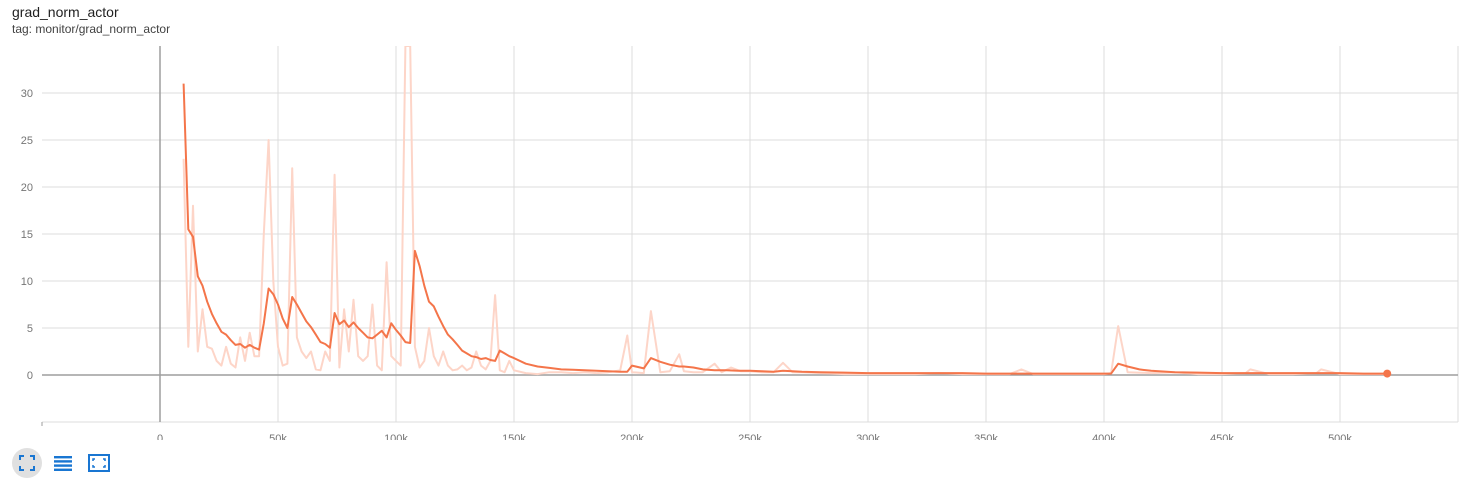  I want to click on log-scale-button, so click(63, 463).